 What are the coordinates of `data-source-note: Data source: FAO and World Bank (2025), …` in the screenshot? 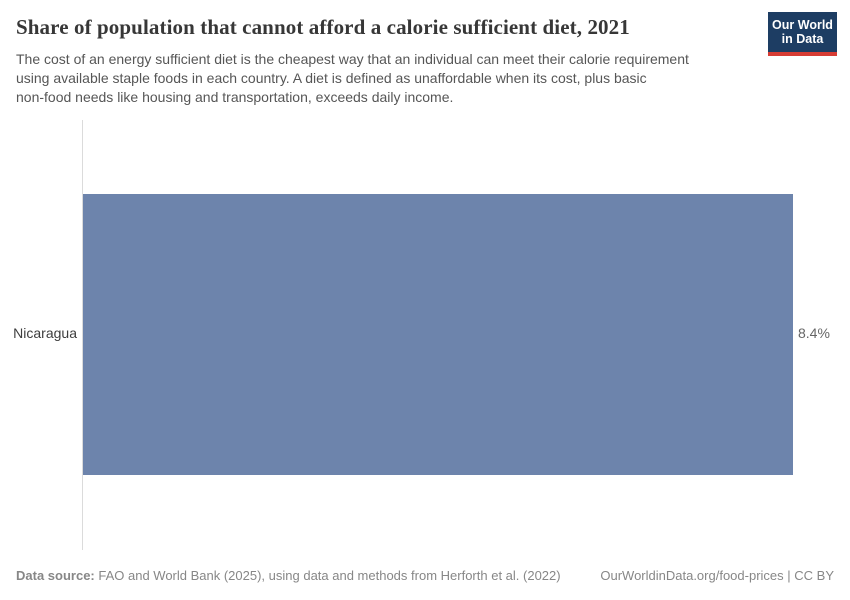 It's located at (288, 575).